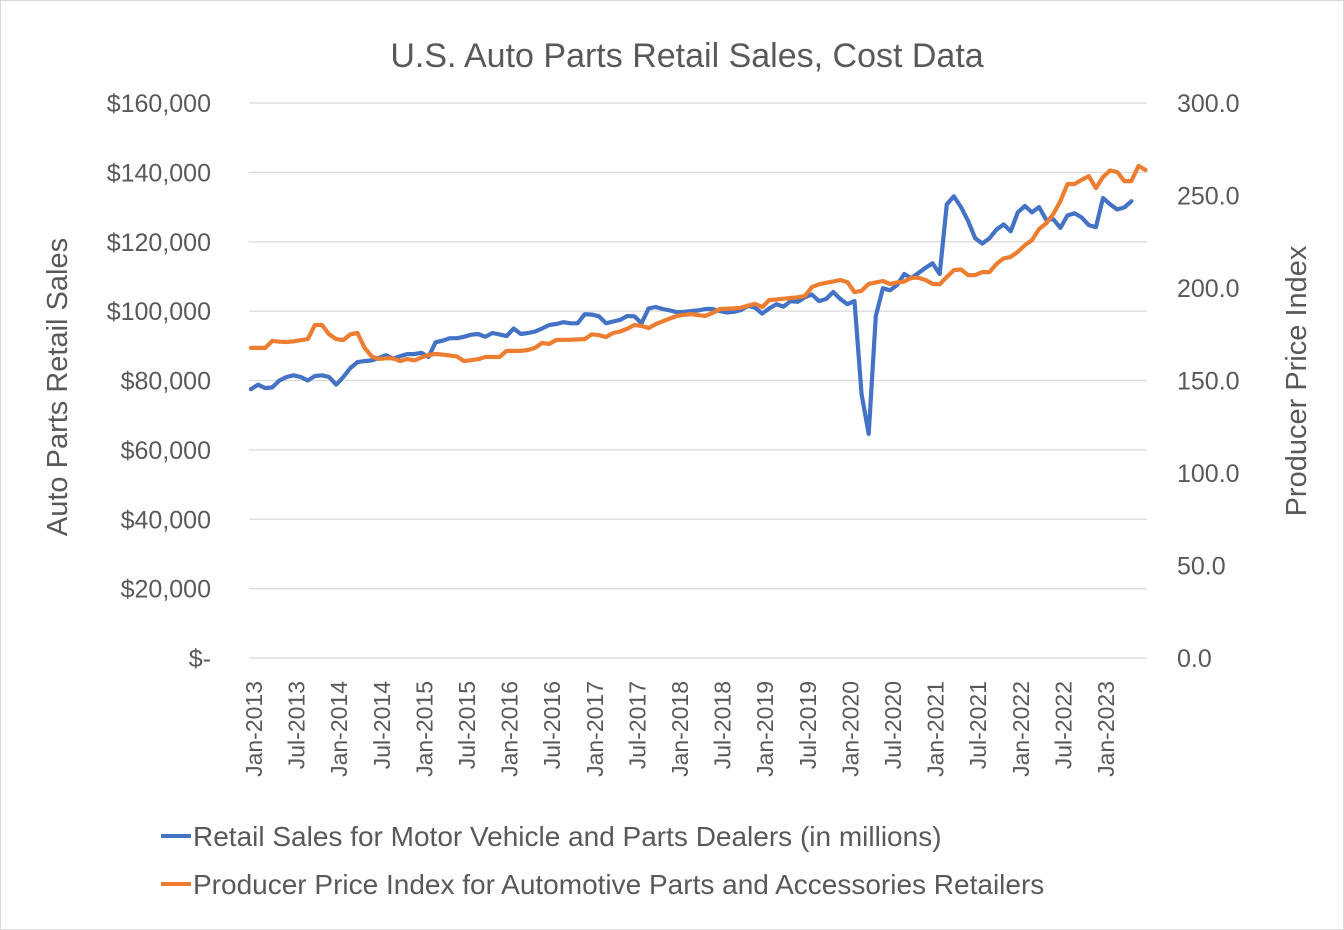  What do you see at coordinates (510, 729) in the screenshot?
I see `x-tick-label: Jan-2016` at bounding box center [510, 729].